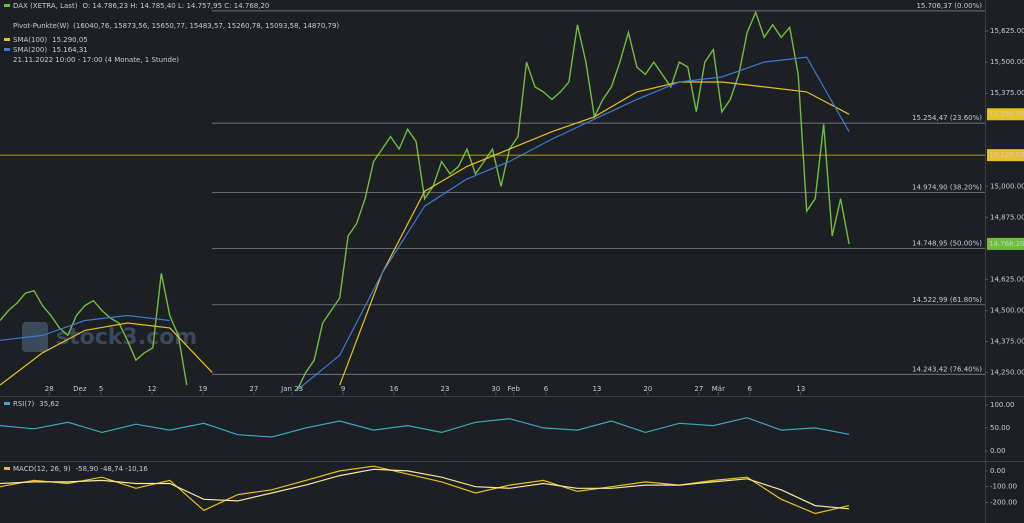 Image resolution: width=1024 pixels, height=523 pixels. I want to click on legend-name: RSI(7), so click(24, 404).